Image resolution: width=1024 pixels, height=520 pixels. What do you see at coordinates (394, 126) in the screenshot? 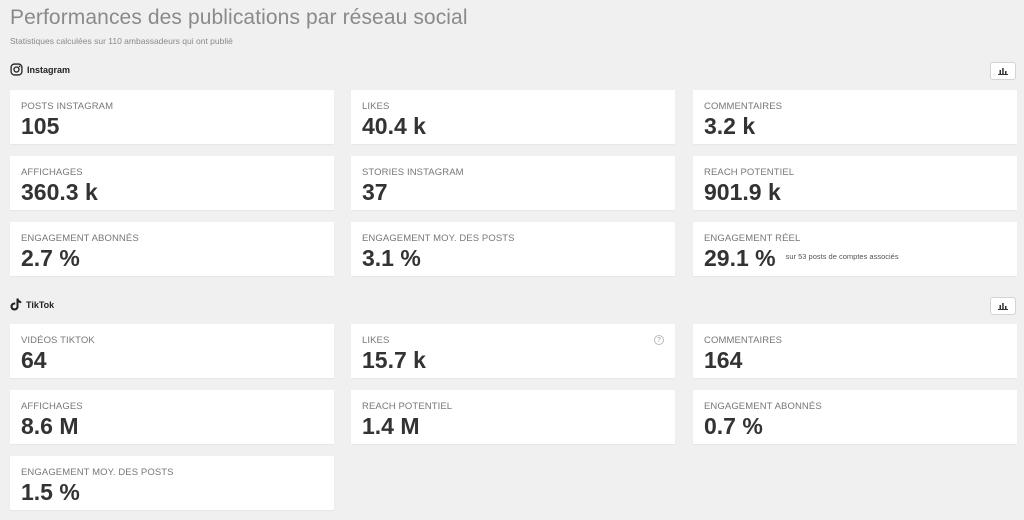
I see `stat-value: 40.4 k` at bounding box center [394, 126].